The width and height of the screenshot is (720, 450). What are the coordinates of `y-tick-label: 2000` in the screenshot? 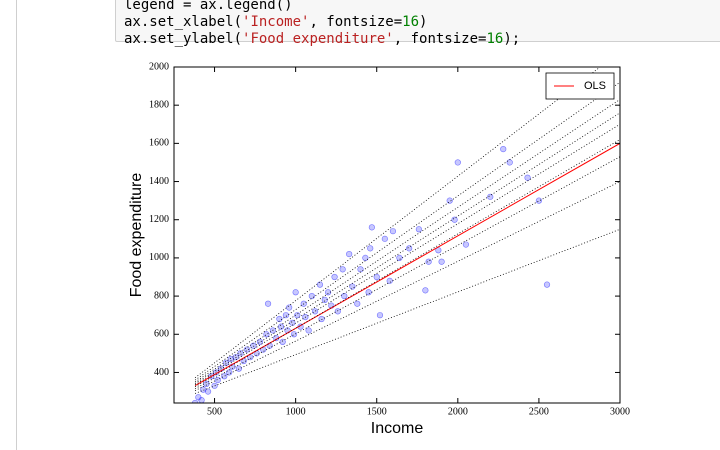 It's located at (159, 66).